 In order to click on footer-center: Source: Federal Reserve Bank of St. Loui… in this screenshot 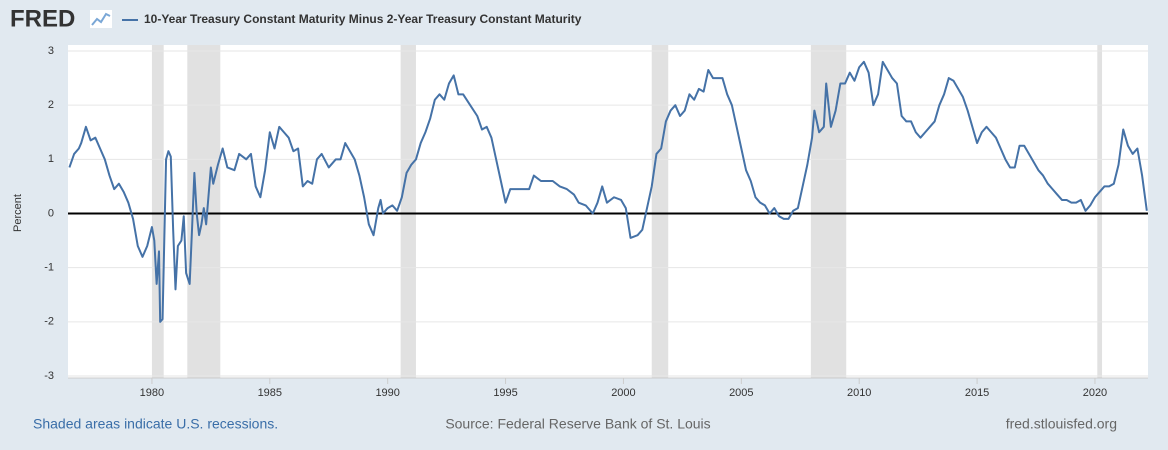, I will do `click(577, 424)`.